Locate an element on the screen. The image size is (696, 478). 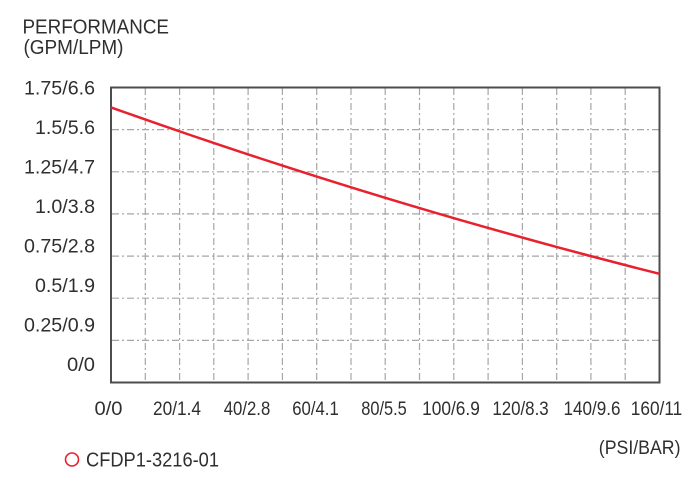
svg-text: 1.25/4.7 is located at coordinates (59, 167).